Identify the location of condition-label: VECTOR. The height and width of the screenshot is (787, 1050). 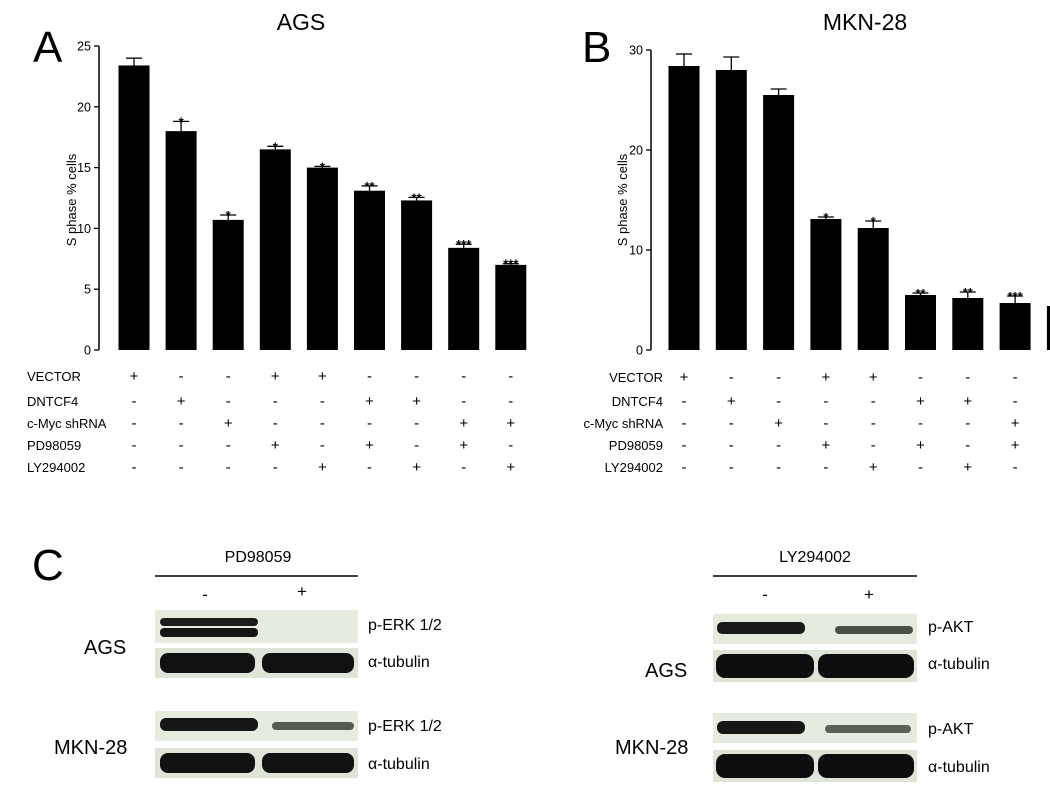
(636, 377).